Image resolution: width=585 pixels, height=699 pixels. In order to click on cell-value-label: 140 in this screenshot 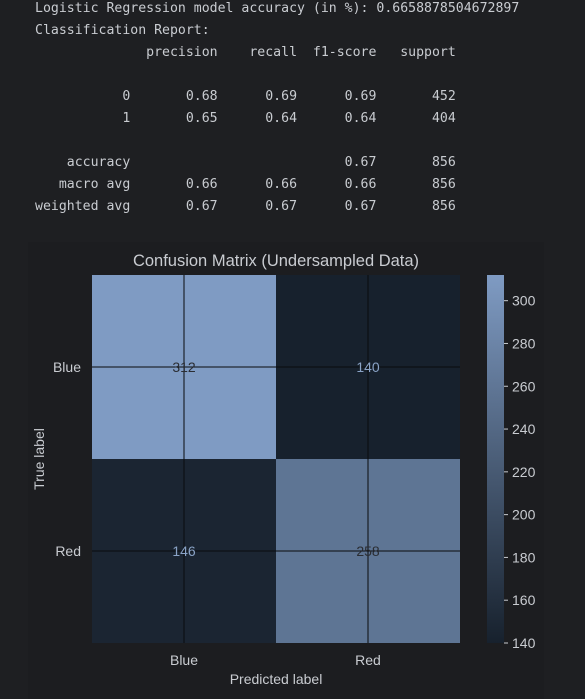, I will do `click(368, 367)`.